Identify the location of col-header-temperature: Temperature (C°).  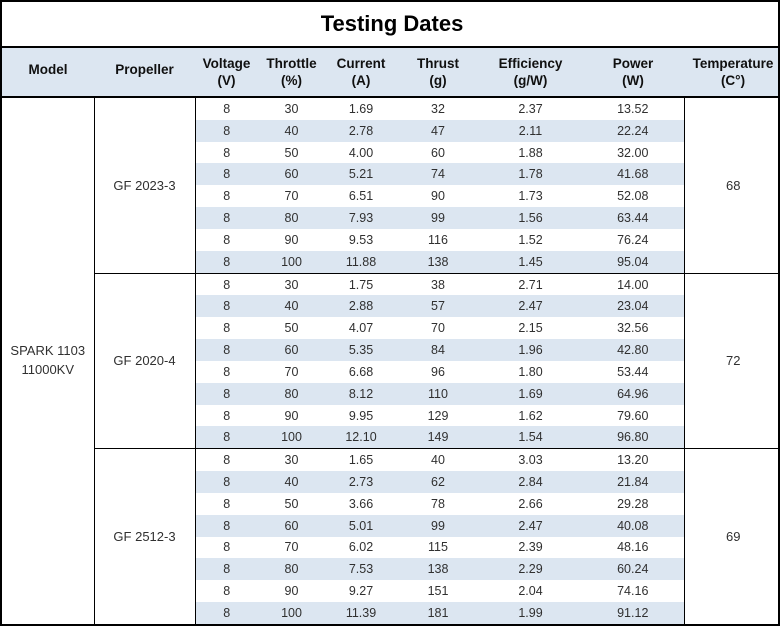
(731, 72).